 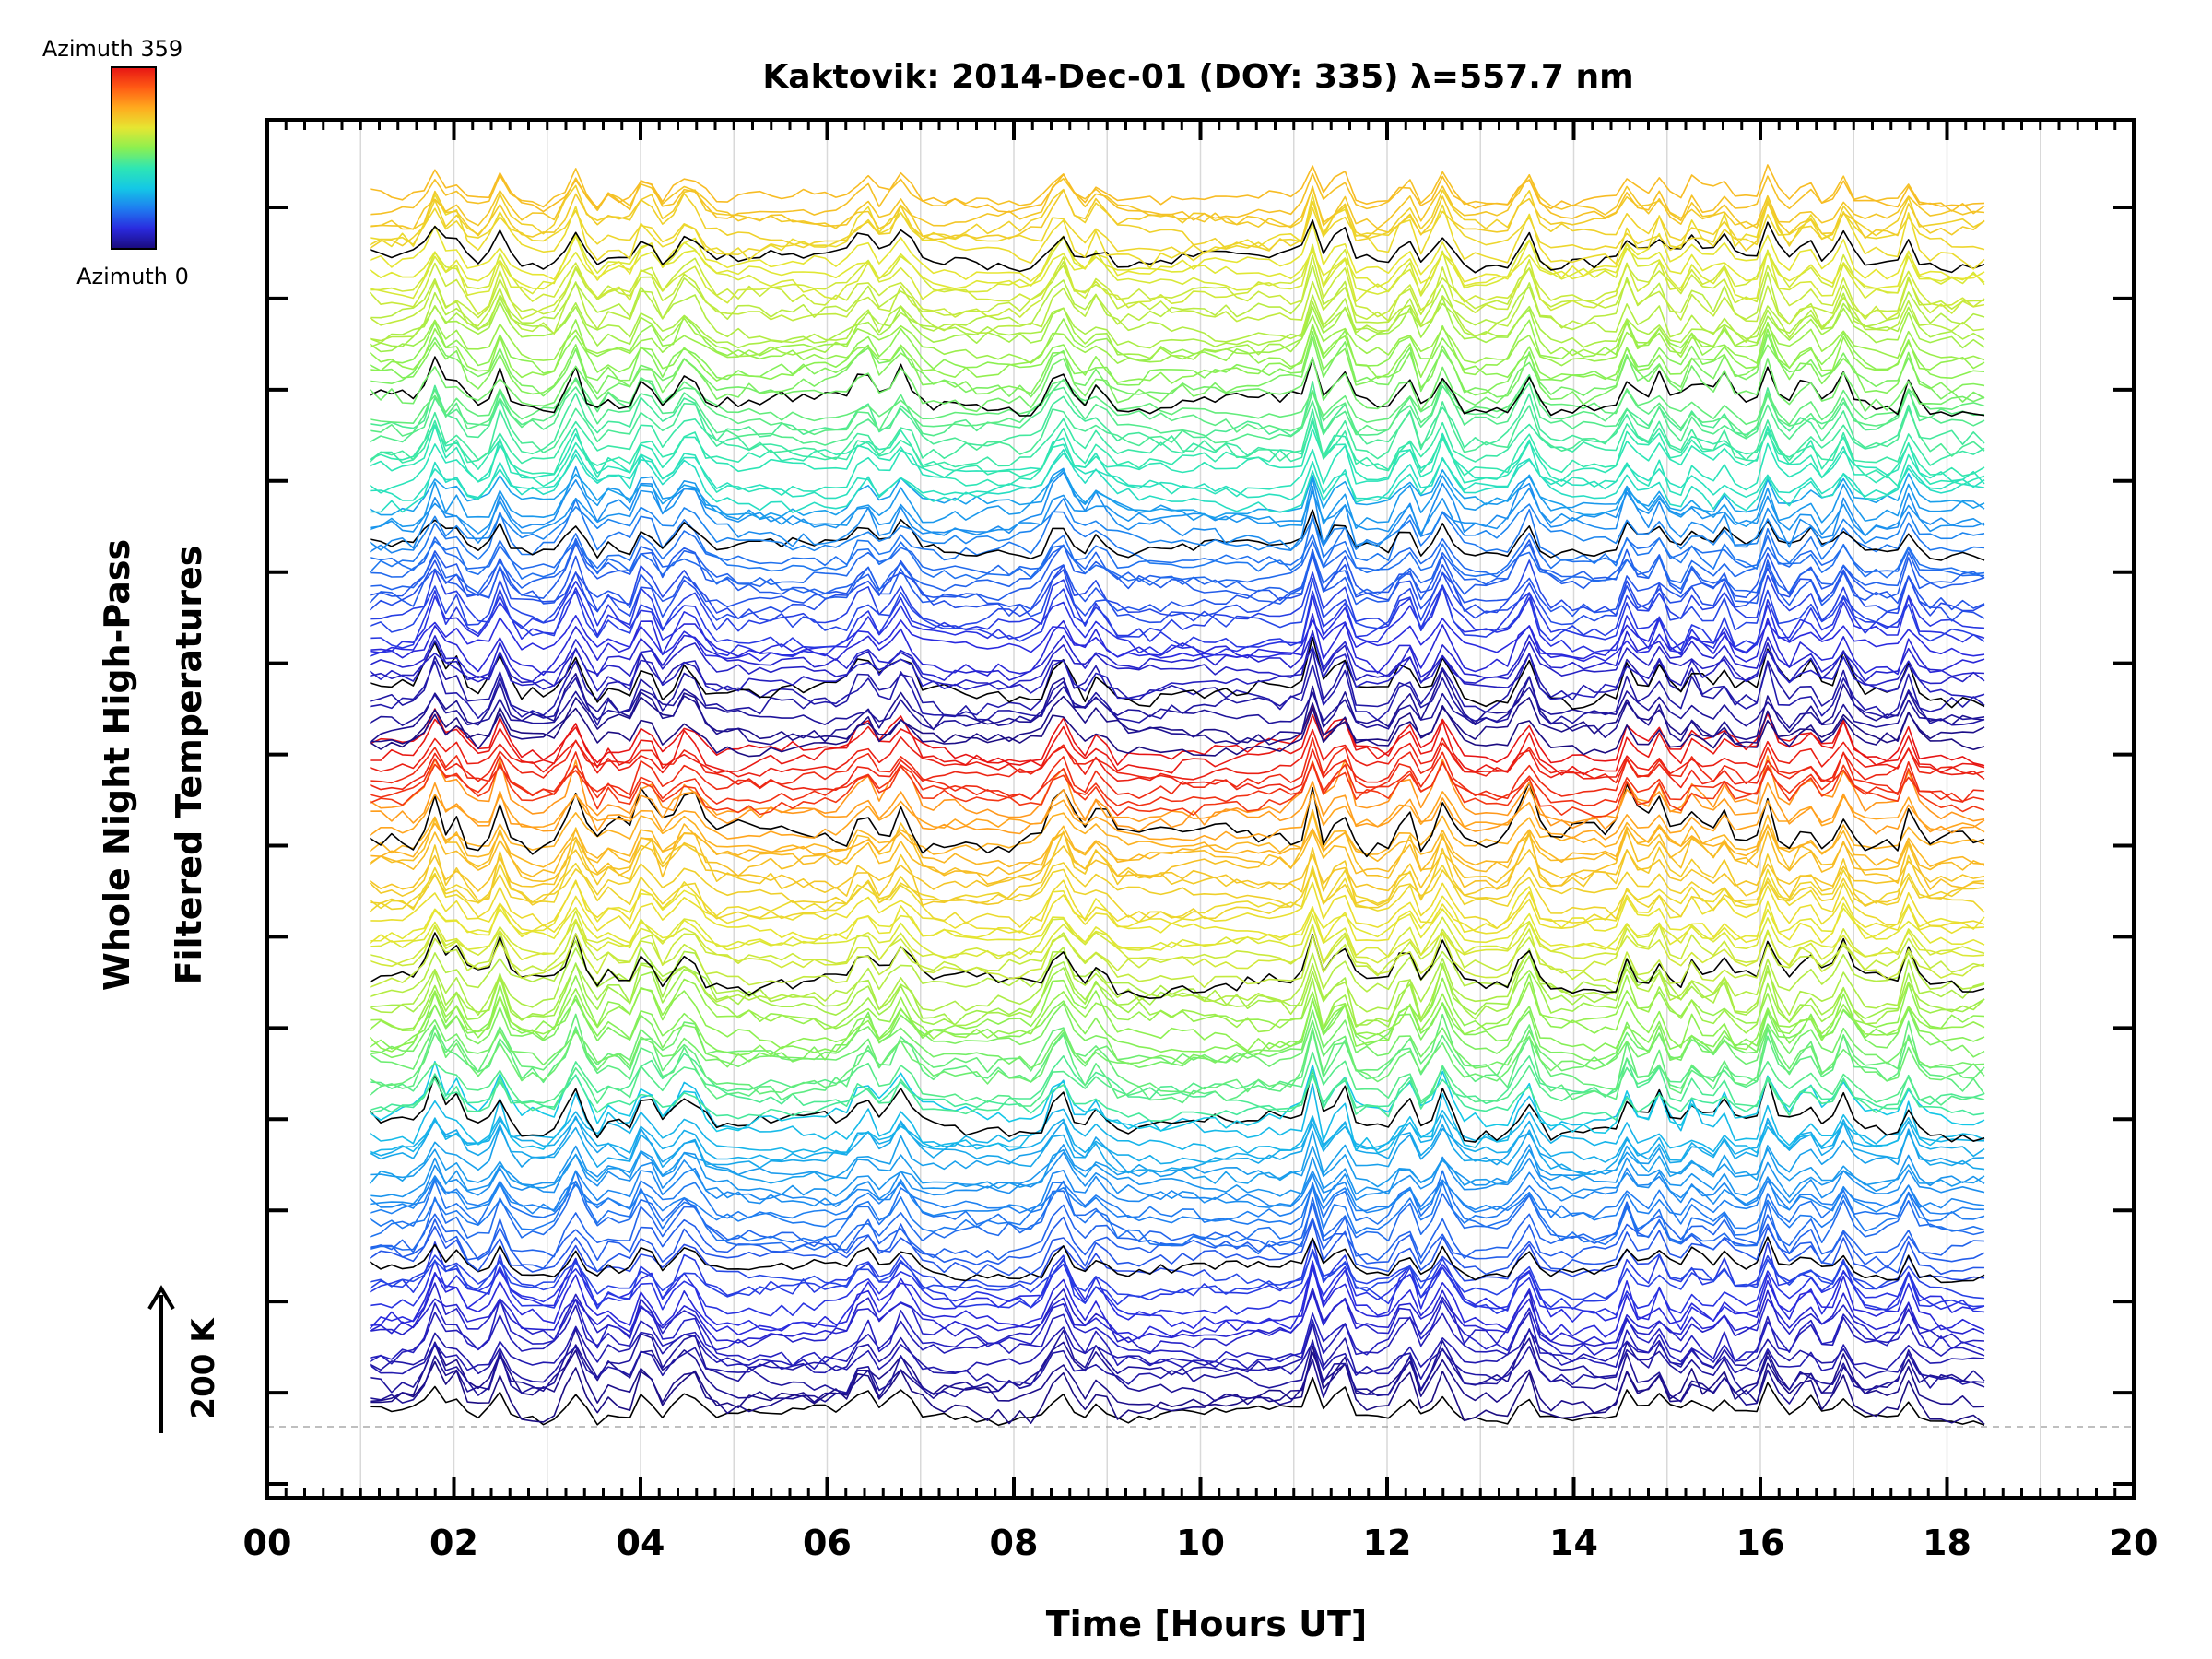 I want to click on colorbar: Azimuth 359 Azimuth 0, so click(x=115, y=162).